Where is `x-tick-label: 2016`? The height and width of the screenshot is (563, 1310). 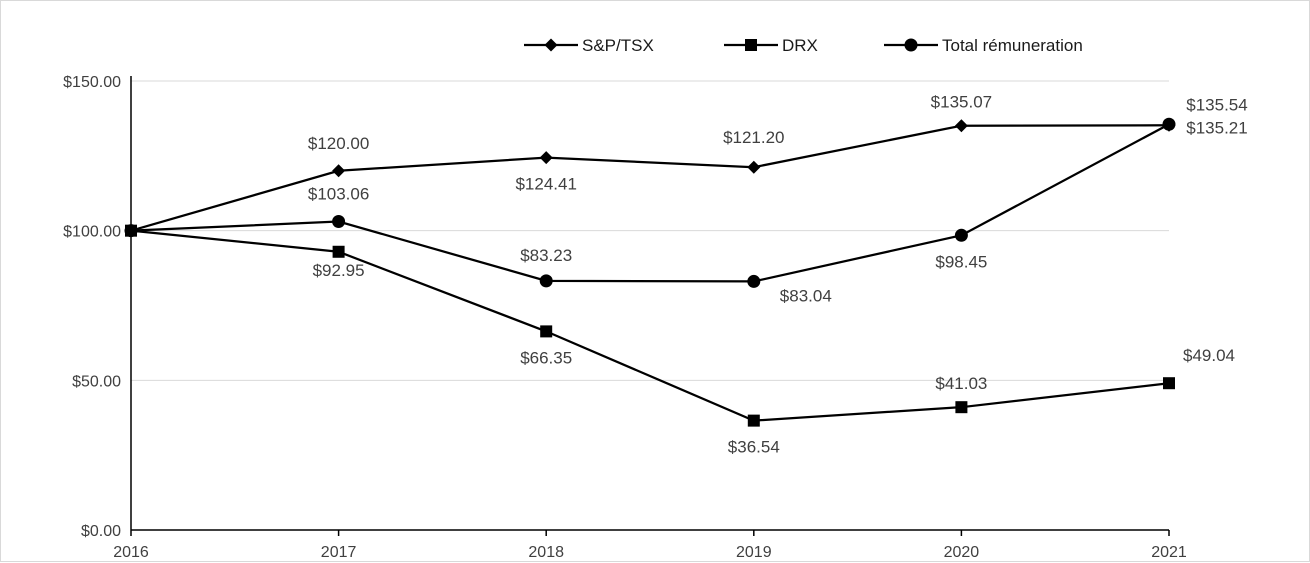 x-tick-label: 2016 is located at coordinates (131, 552).